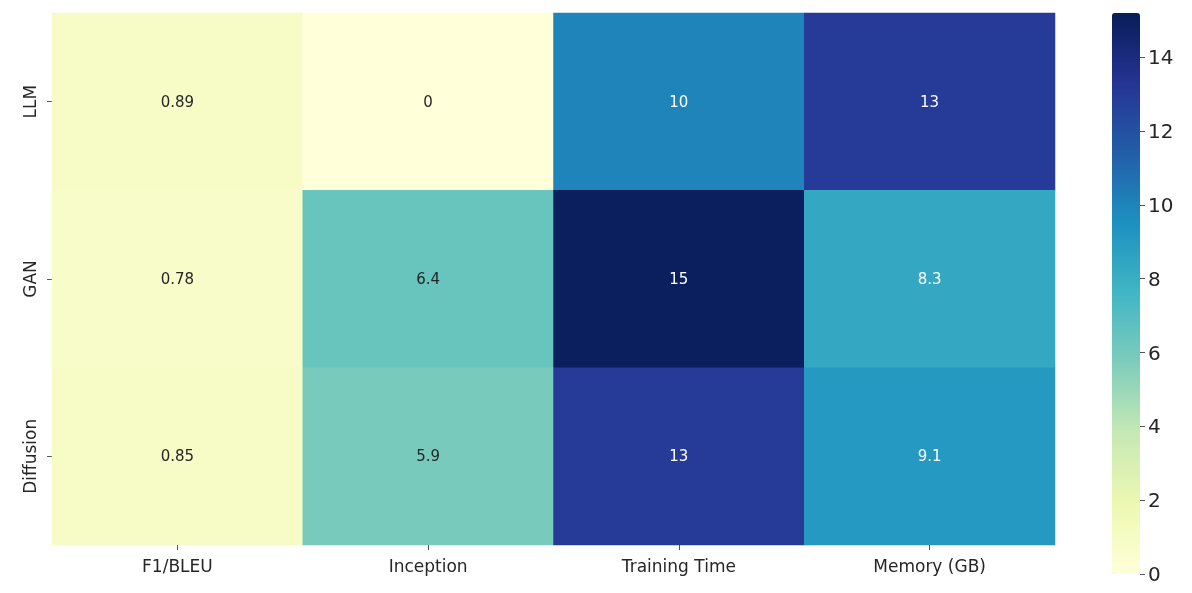 The height and width of the screenshot is (593, 1192). Describe the element at coordinates (177, 456) in the screenshot. I see `data-label: 0.85` at that location.